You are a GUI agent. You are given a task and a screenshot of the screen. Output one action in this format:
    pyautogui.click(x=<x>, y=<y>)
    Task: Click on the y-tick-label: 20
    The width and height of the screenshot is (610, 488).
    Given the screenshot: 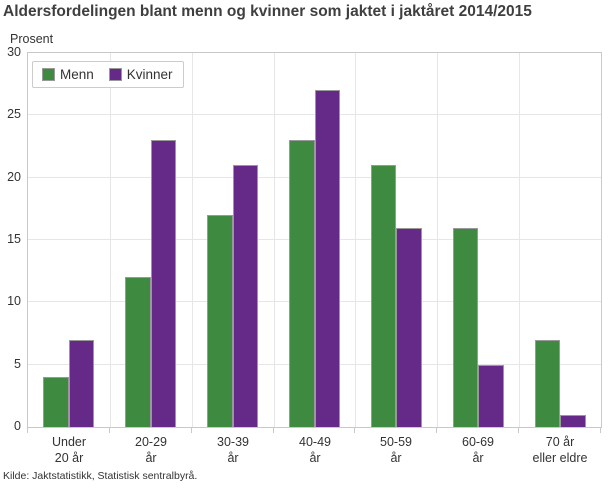 What is the action you would take?
    pyautogui.click(x=14, y=177)
    